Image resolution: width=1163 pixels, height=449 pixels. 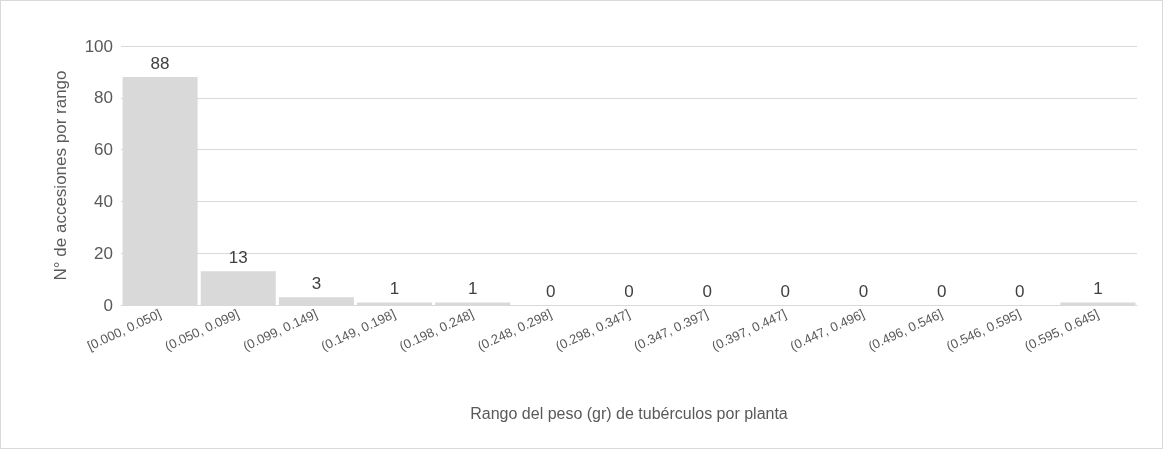 What do you see at coordinates (98, 46) in the screenshot?
I see `y-tick-label: 100` at bounding box center [98, 46].